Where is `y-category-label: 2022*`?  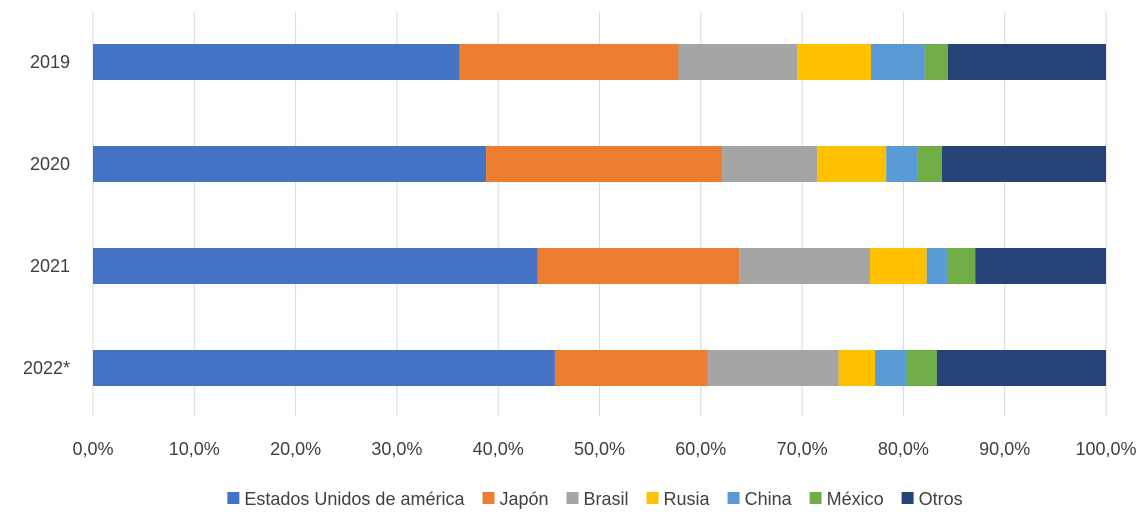
y-category-label: 2022* is located at coordinates (46, 368).